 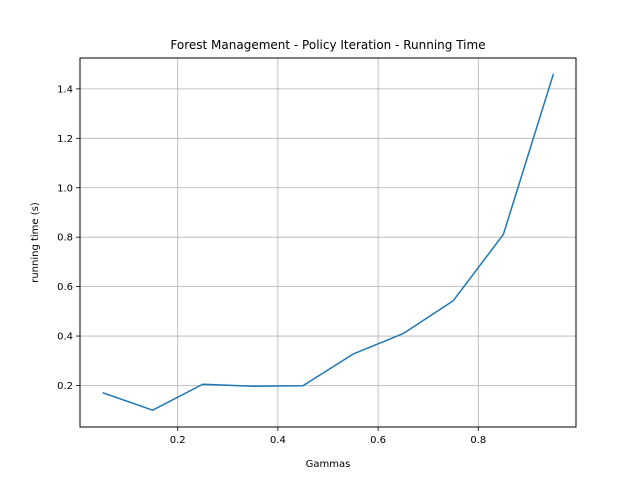 What do you see at coordinates (478, 440) in the screenshot?
I see `x-tick-label: 0.8` at bounding box center [478, 440].